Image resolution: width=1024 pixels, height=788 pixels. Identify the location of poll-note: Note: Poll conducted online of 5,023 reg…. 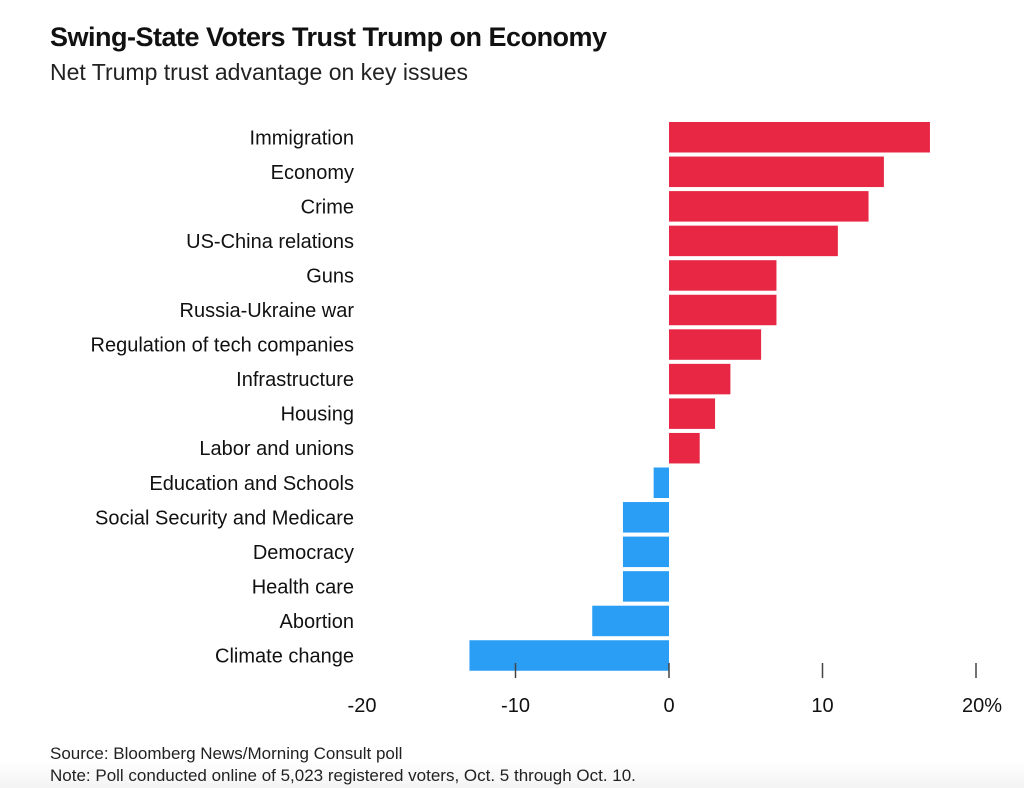
(343, 775).